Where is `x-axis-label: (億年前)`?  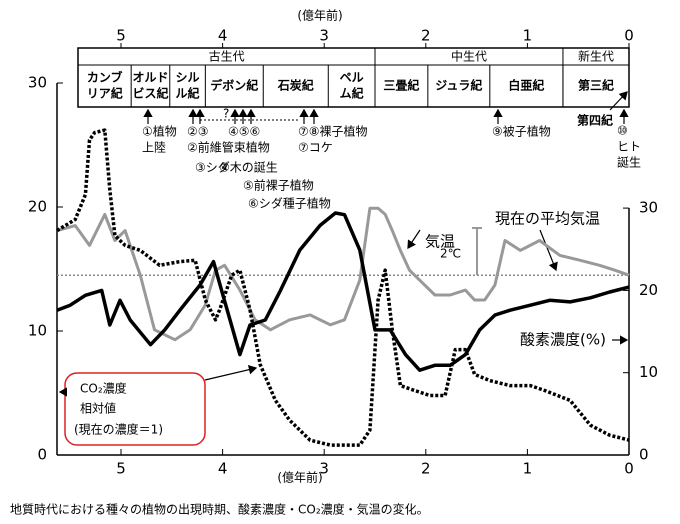 x-axis-label: (億年前) is located at coordinates (299, 477).